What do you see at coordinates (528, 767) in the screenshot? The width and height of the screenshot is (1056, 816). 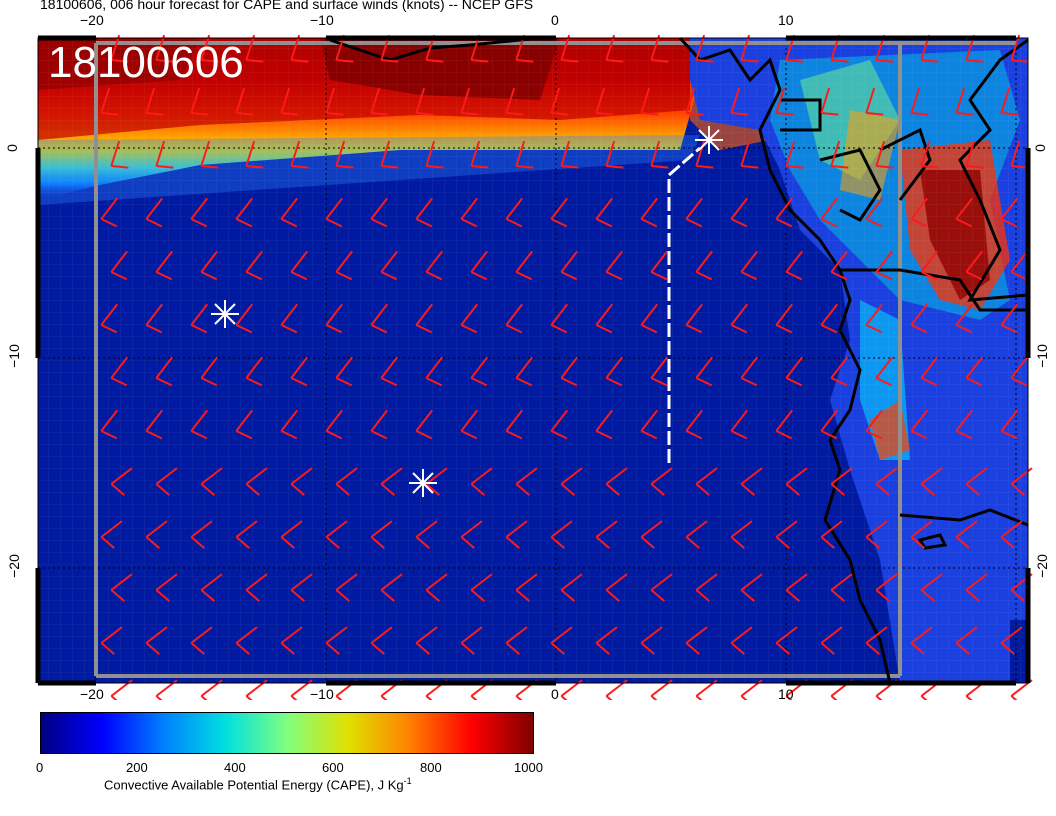 I see `colorbar-tick: 1000` at bounding box center [528, 767].